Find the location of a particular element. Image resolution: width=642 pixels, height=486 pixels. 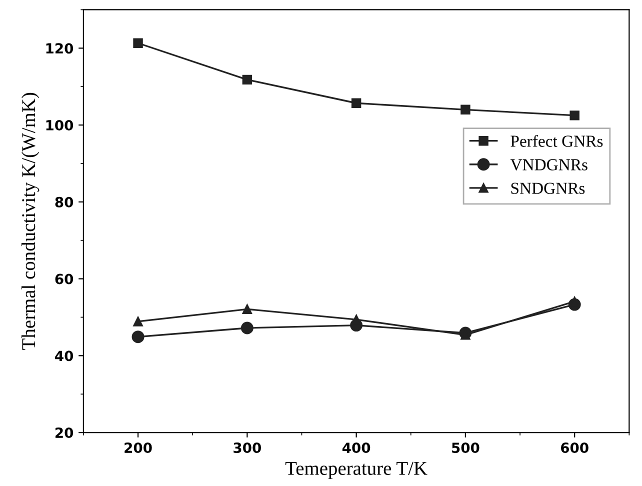

x-axis-title: Temeperature T/K is located at coordinates (356, 470).